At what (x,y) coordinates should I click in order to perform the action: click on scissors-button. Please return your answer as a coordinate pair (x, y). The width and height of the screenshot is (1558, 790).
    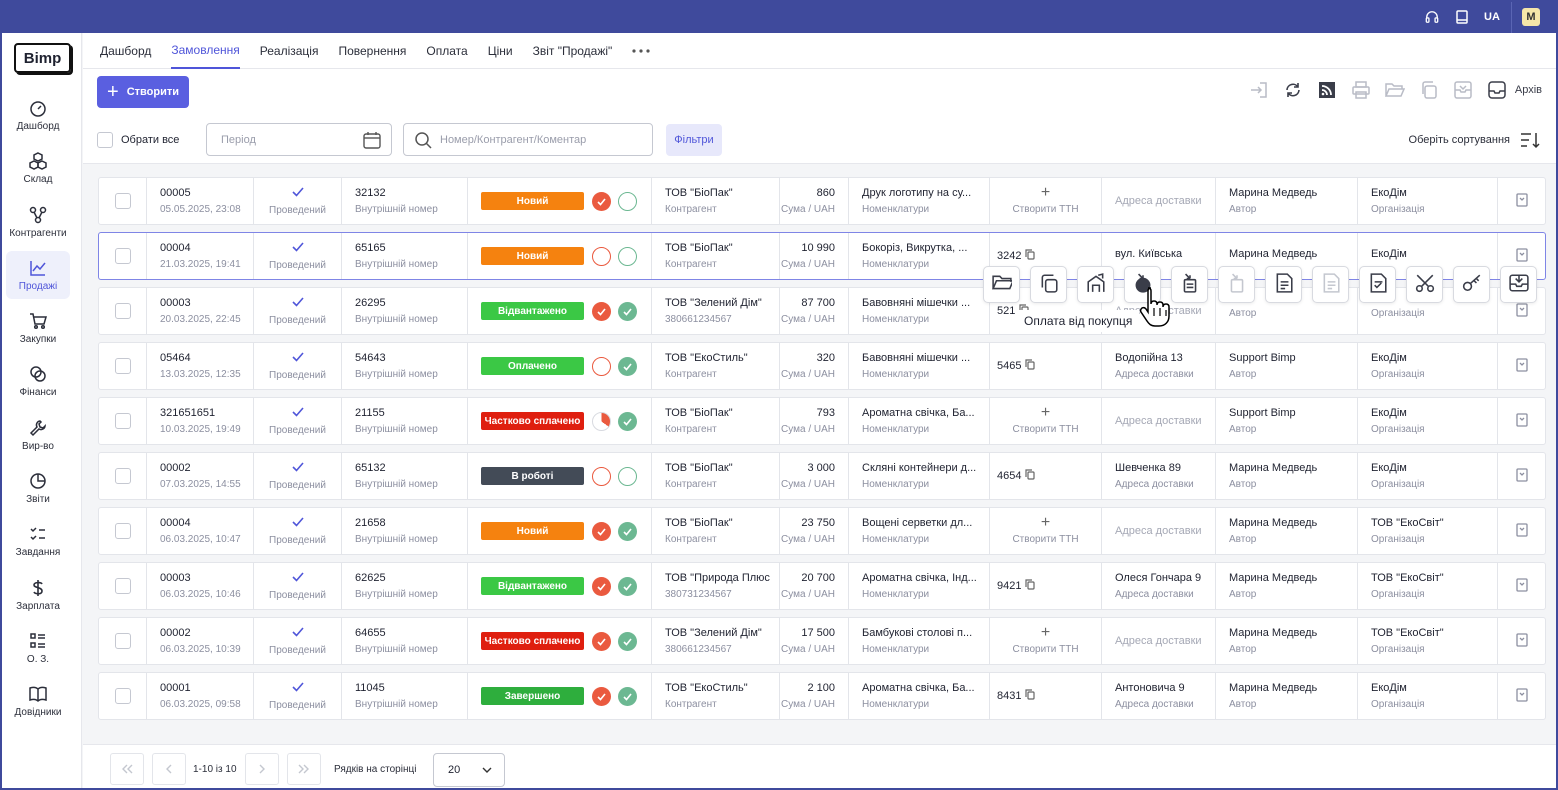
    Looking at the image, I should click on (1424, 284).